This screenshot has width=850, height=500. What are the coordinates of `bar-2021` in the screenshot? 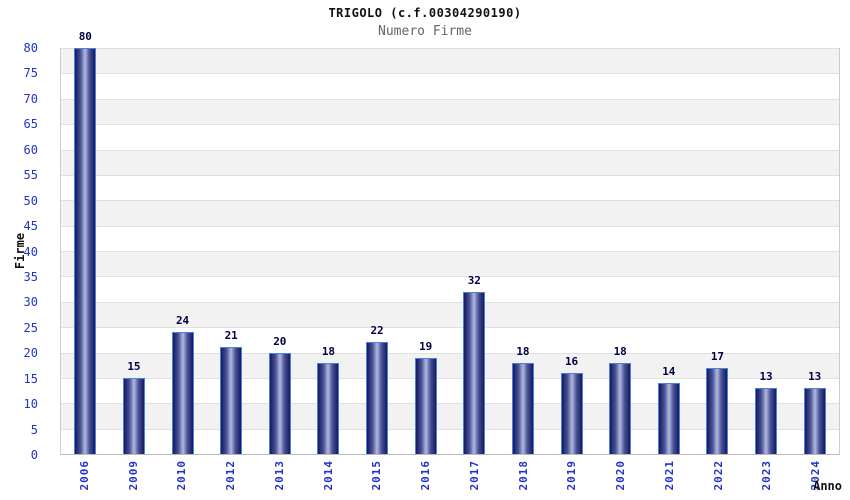 It's located at (668, 418).